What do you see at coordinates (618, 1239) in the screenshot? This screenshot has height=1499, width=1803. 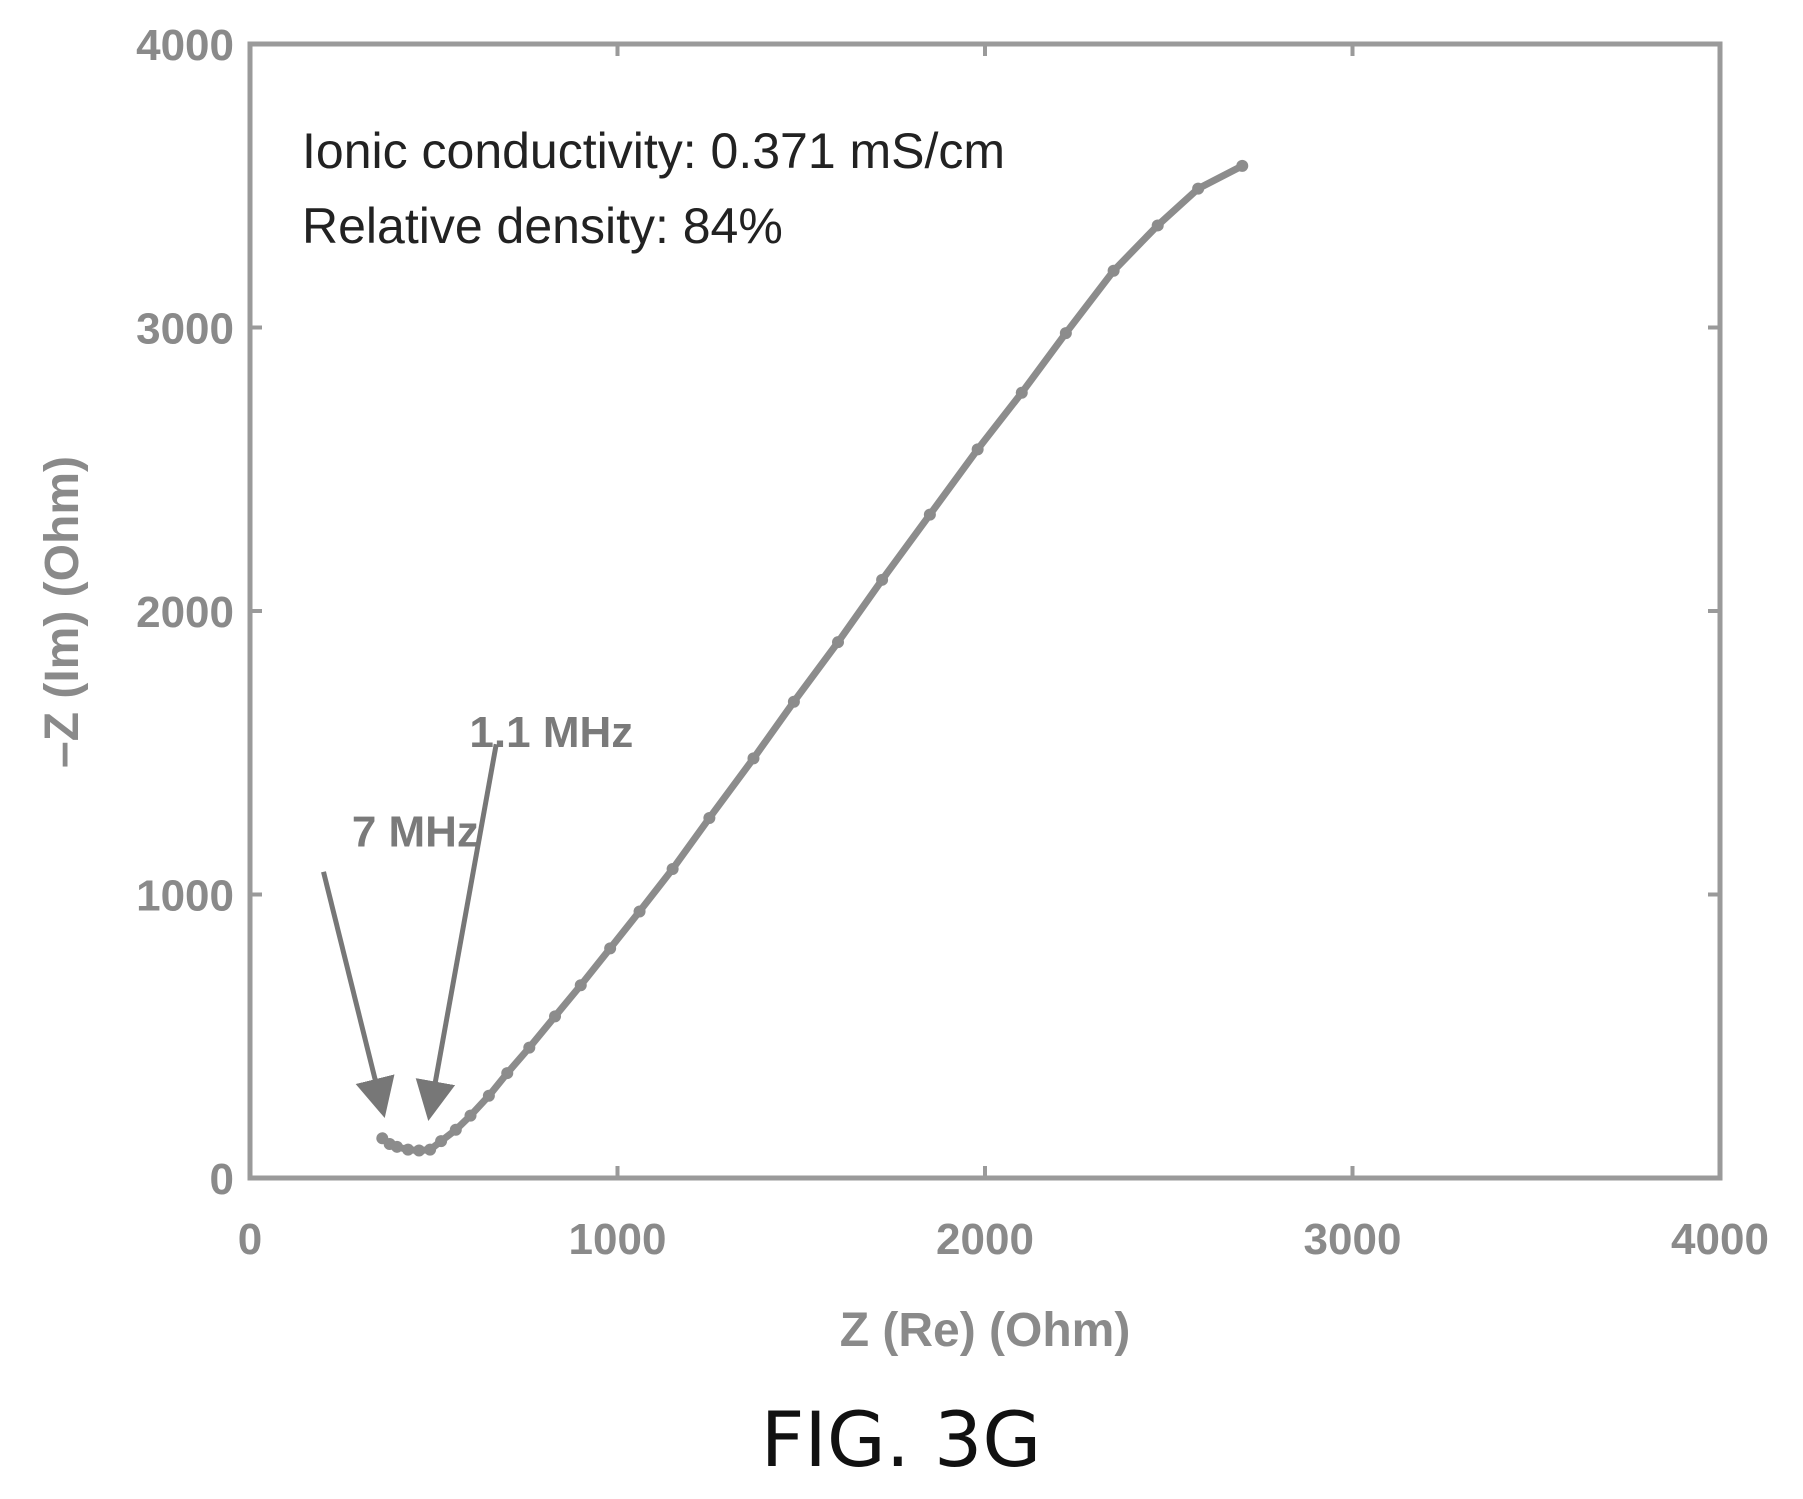 I see `x-tick-label: 1000` at bounding box center [618, 1239].